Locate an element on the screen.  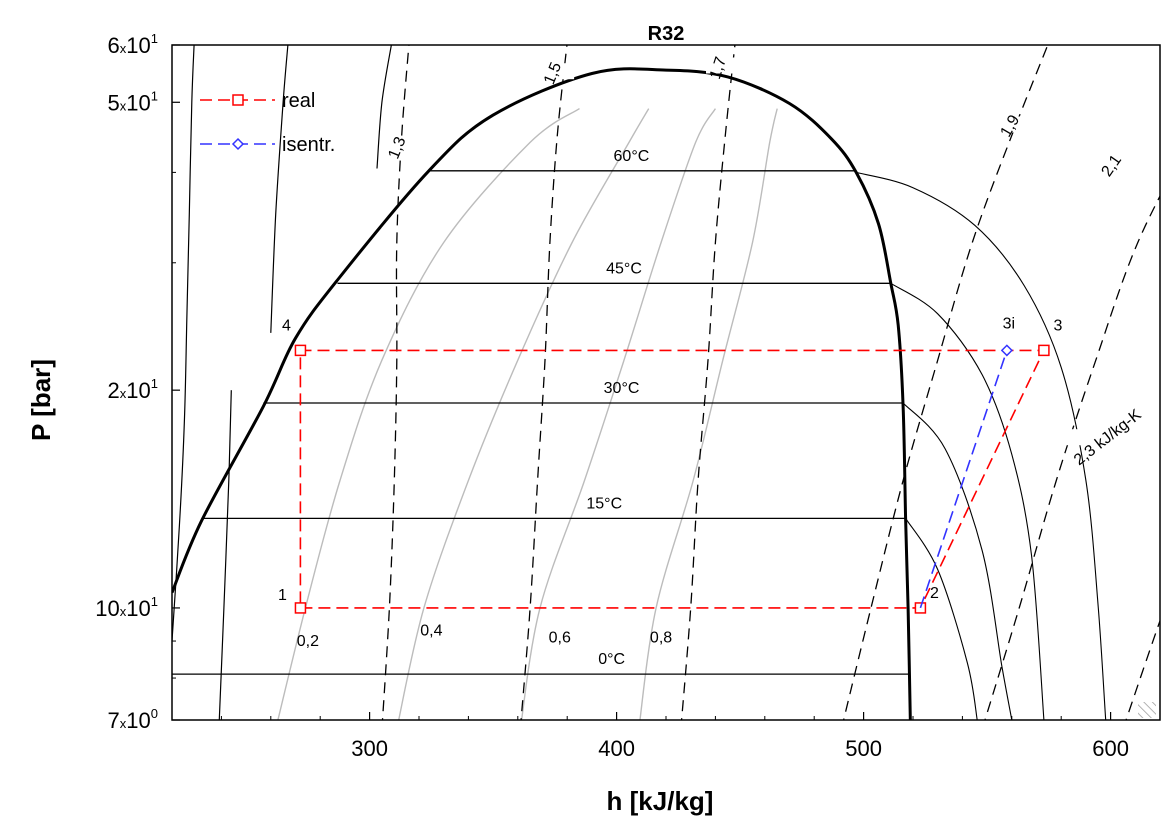
chart-title: R32 is located at coordinates (666, 34).